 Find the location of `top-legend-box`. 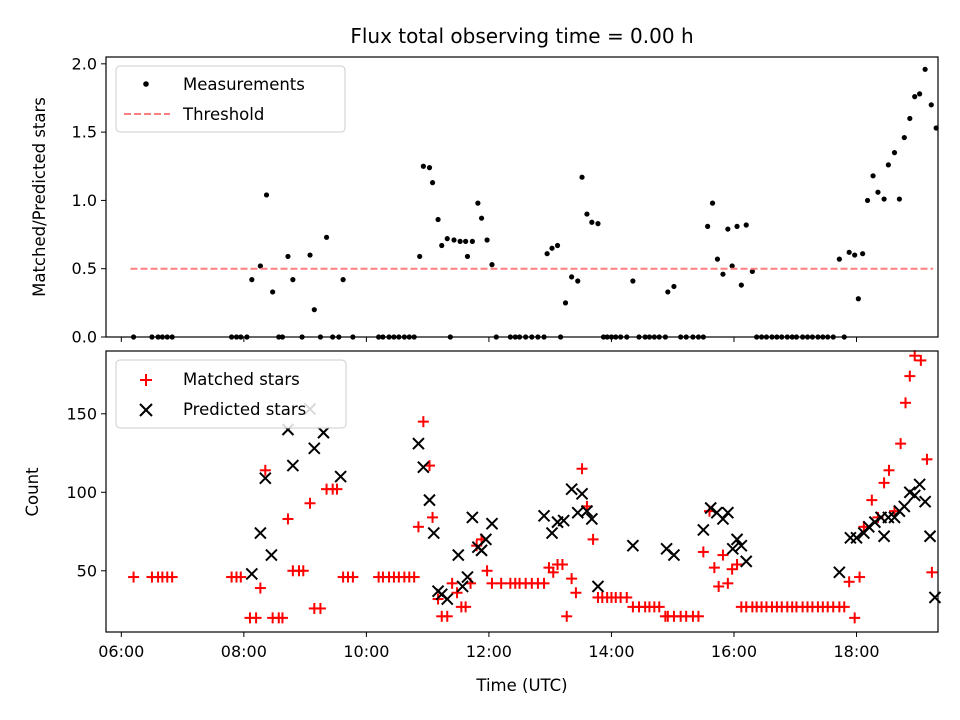

top-legend-box is located at coordinates (230, 99).